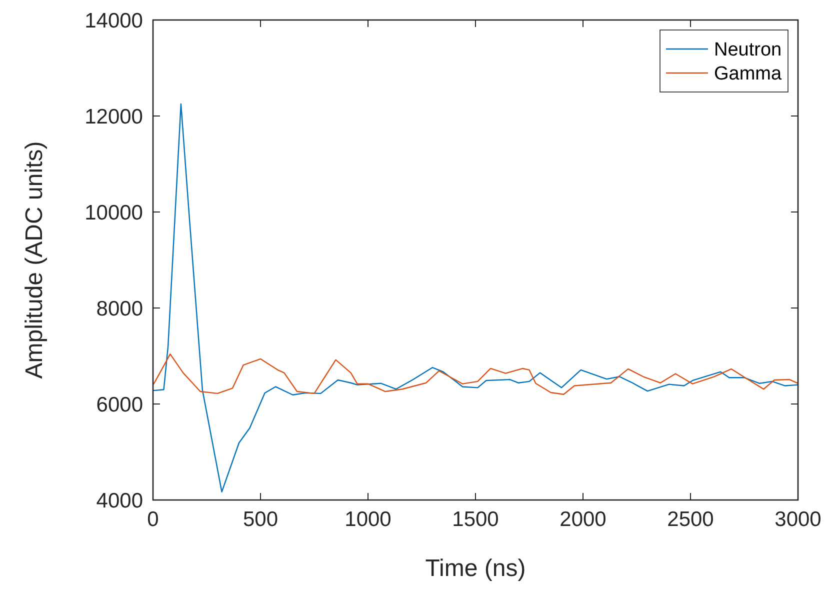 The image size is (833, 594). I want to click on x-tick-label: 1000, so click(368, 519).